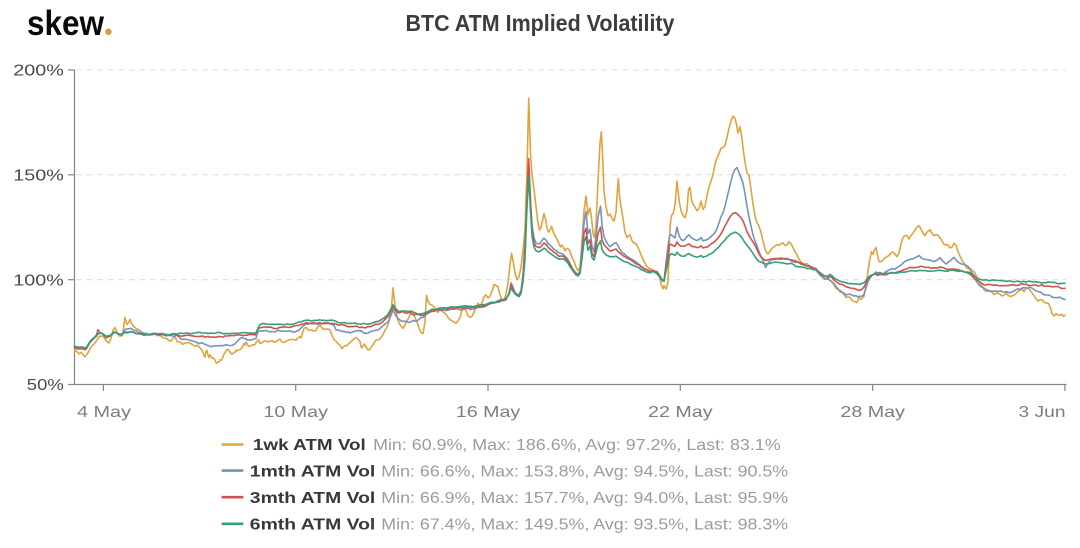 This screenshot has height=548, width=1080. I want to click on svg-text: BTC ATM Implied Volatility, so click(540, 23).